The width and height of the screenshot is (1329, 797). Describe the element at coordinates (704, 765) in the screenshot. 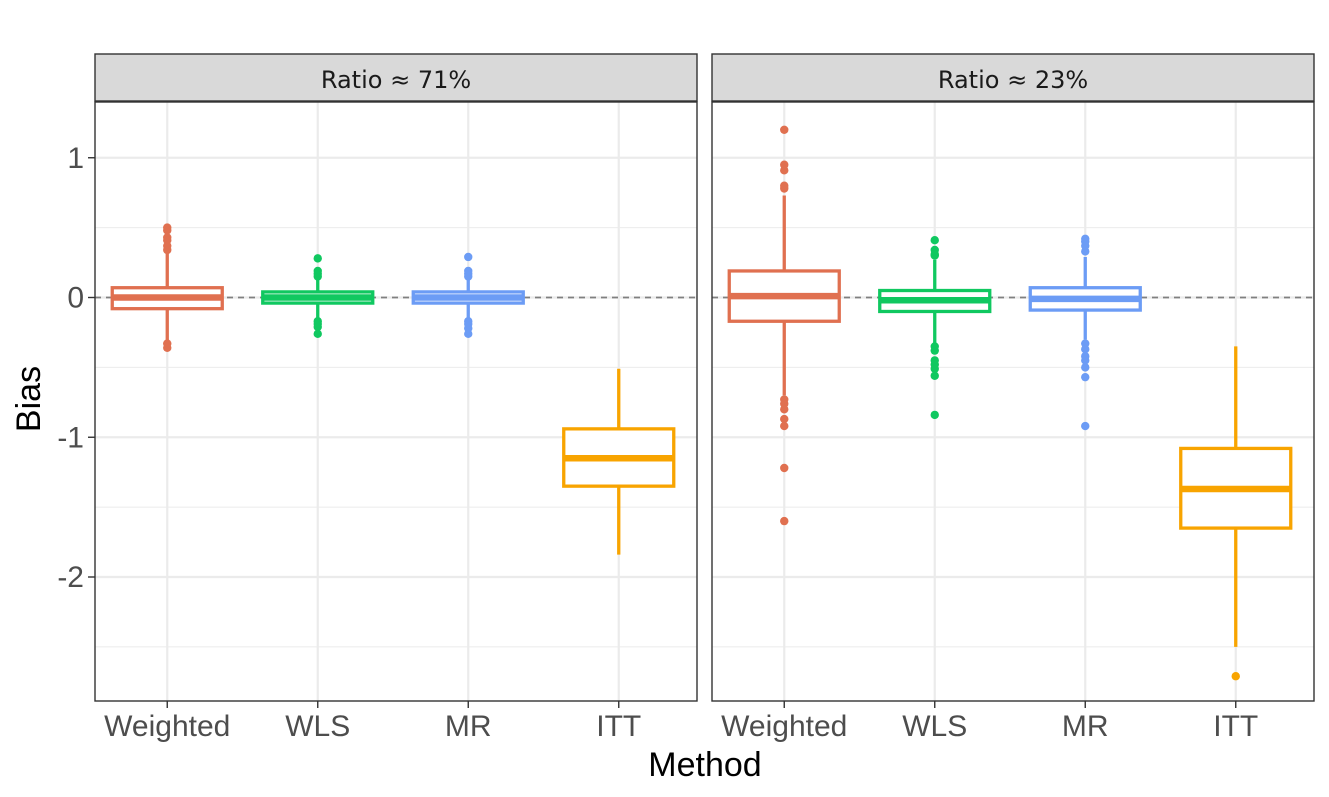

I see `x-axis-title: Method` at that location.